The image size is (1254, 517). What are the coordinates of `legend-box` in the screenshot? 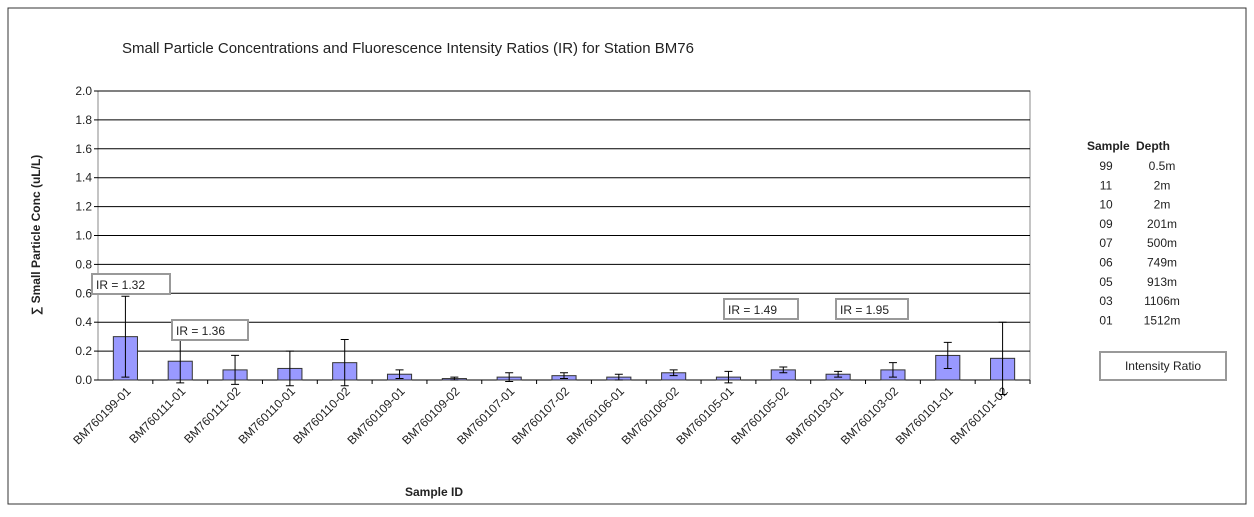 It's located at (1163, 366).